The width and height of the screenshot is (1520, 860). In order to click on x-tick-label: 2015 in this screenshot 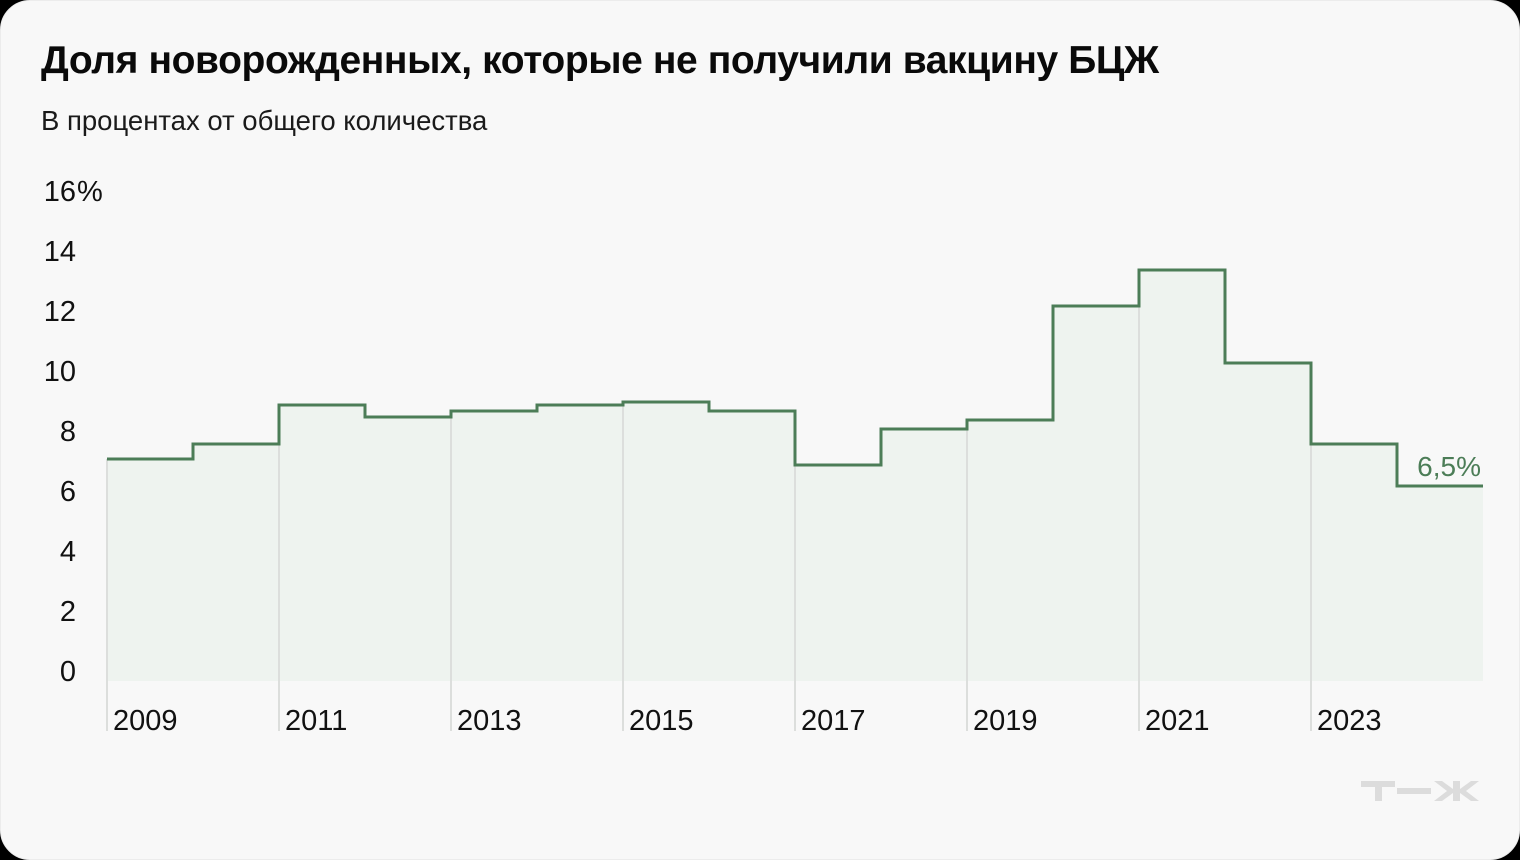, I will do `click(661, 721)`.